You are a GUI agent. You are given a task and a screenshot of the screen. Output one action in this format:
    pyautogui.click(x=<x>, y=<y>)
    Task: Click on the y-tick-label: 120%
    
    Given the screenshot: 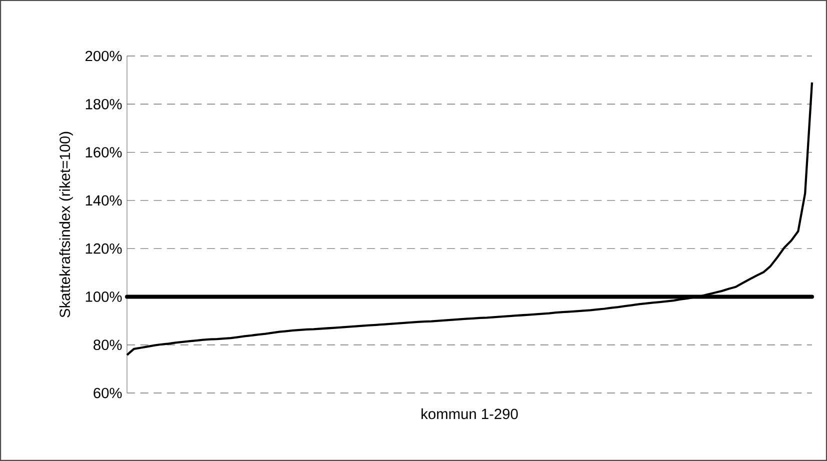 What is the action you would take?
    pyautogui.click(x=104, y=248)
    